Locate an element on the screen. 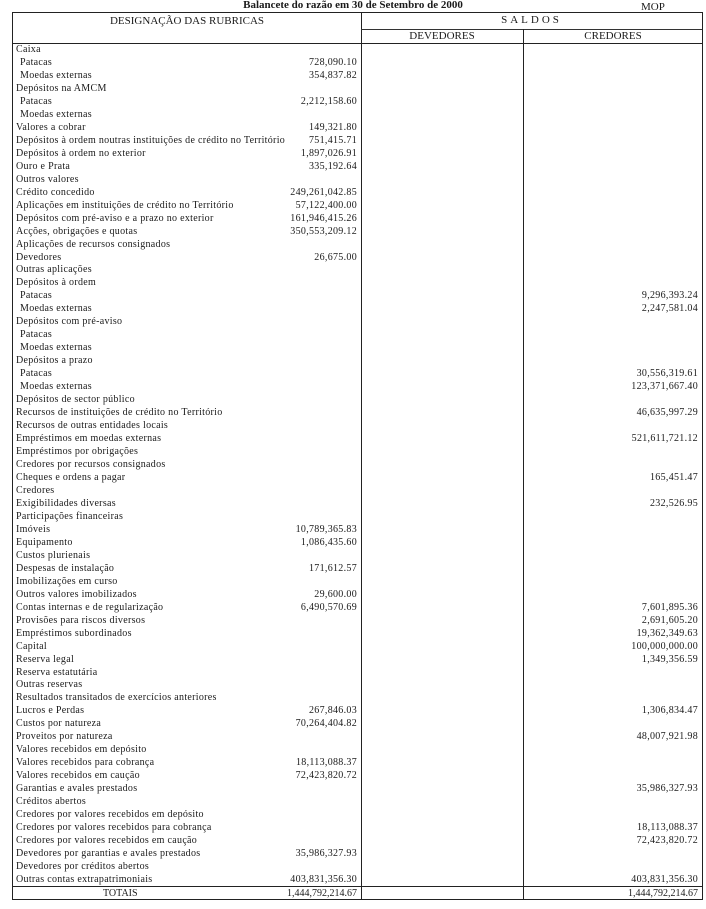 The image size is (706, 909). row-debit: 1,897,026.91 is located at coordinates (328, 153).